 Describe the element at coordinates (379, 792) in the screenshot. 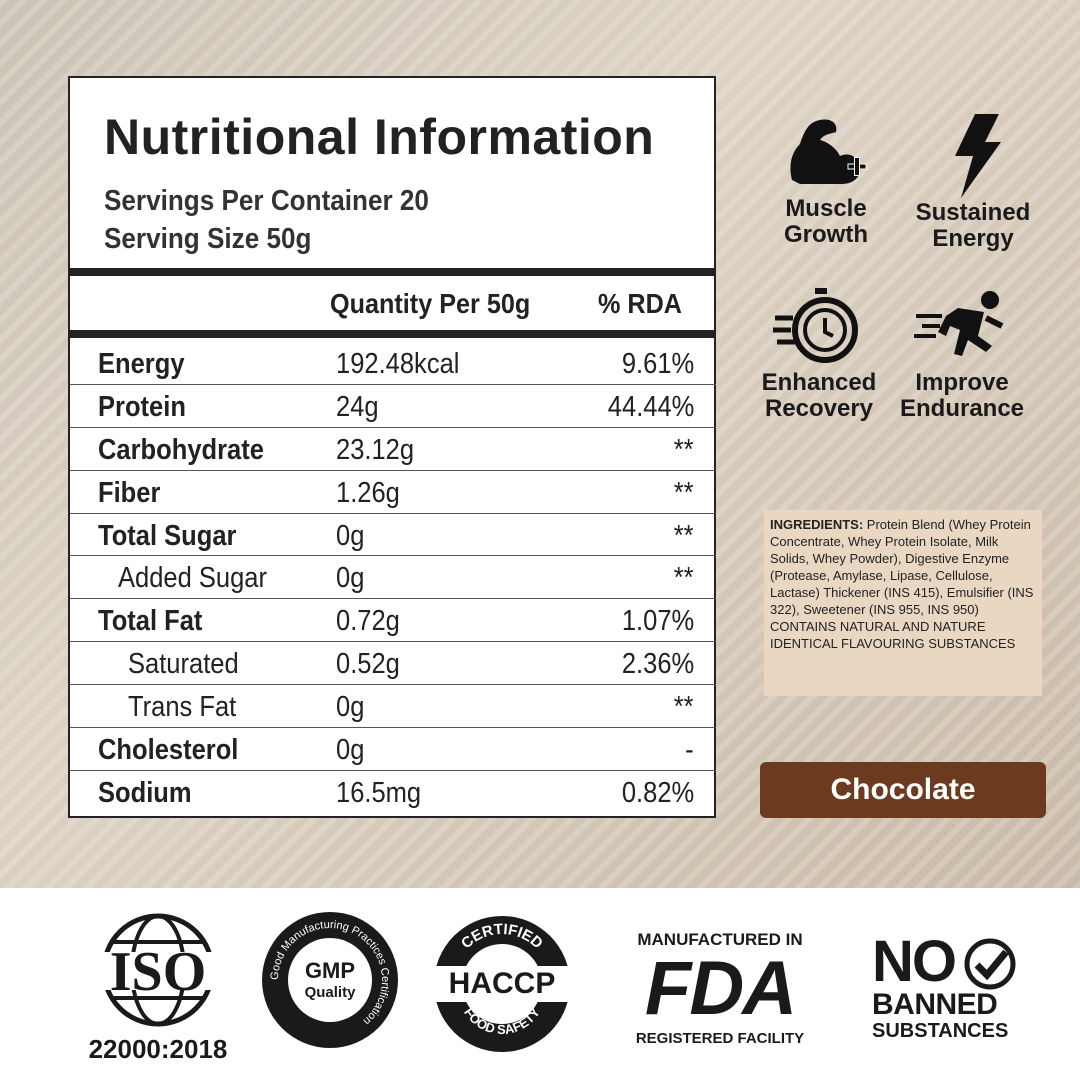

I see `nutrient-quantity: 16.5mg` at that location.